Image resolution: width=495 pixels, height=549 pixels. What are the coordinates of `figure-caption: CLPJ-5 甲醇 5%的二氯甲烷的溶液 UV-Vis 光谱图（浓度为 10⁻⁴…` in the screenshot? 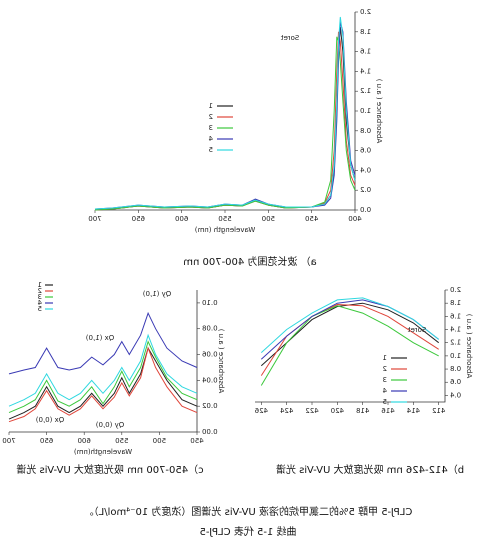 It's located at (248, 511).